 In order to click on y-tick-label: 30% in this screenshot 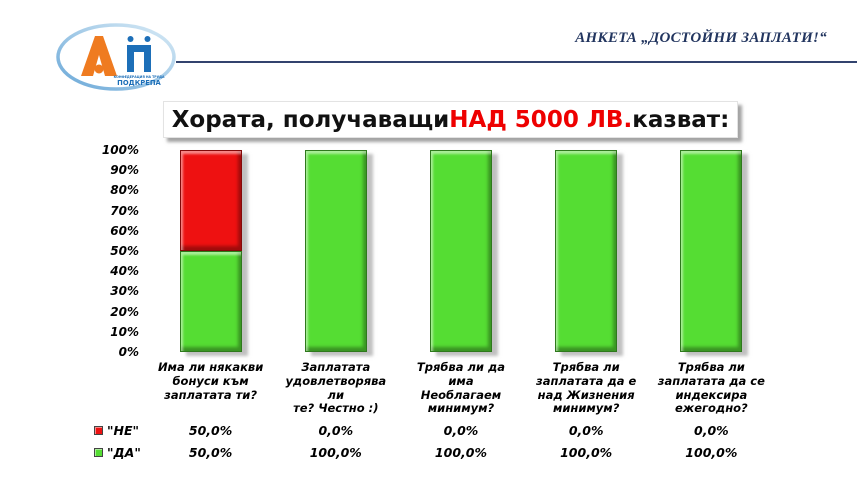, I will do `click(124, 291)`.